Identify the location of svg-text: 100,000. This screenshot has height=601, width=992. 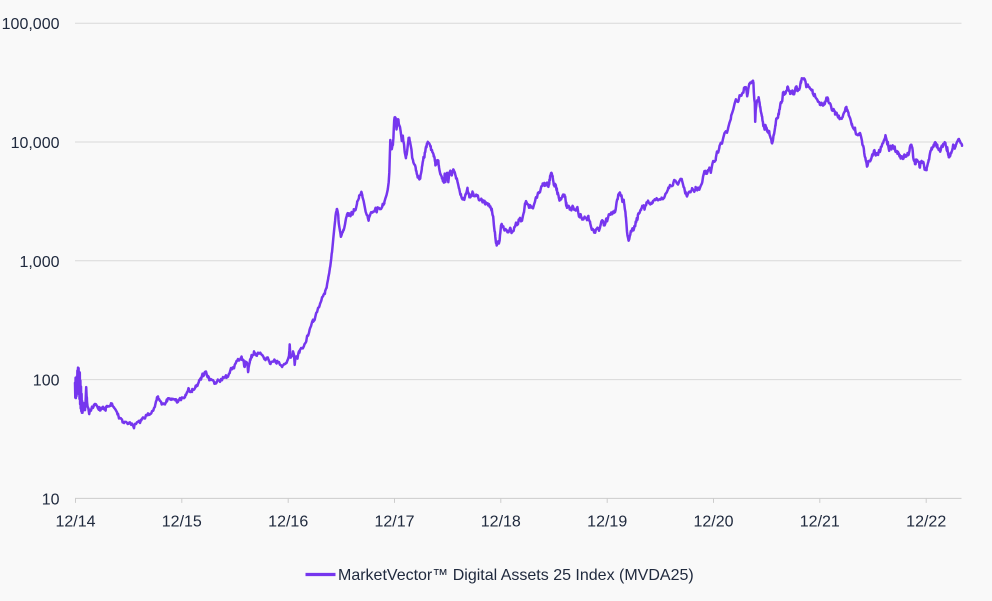
(31, 24).